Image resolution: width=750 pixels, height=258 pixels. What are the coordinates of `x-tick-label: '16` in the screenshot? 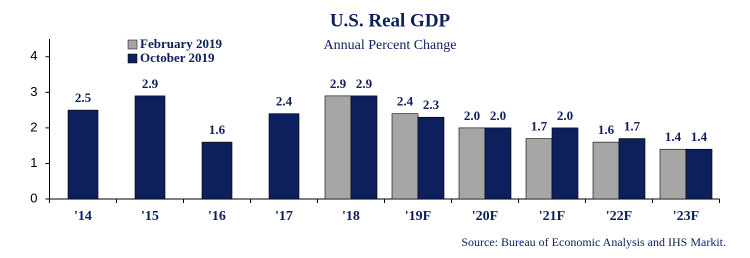 It's located at (217, 216).